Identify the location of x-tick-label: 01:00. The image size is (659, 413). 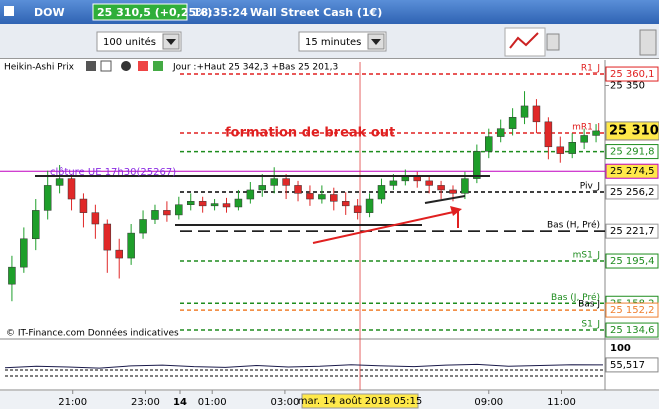
(212, 402).